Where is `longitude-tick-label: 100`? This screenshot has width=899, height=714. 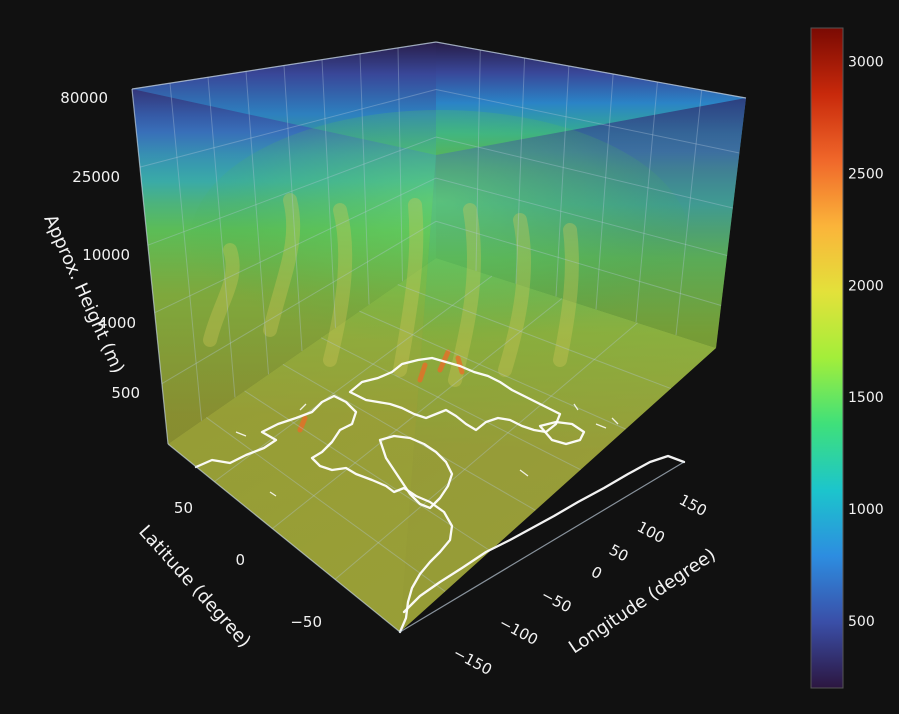
longitude-tick-label: 100 is located at coordinates (651, 532).